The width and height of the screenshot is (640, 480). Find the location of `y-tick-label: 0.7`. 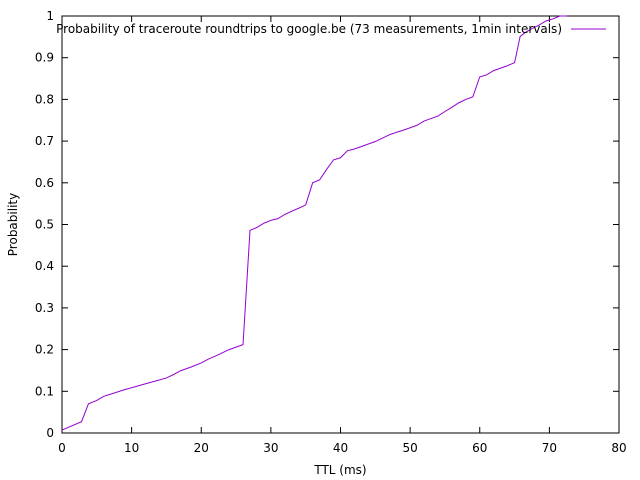

y-tick-label: 0.7 is located at coordinates (44, 141).